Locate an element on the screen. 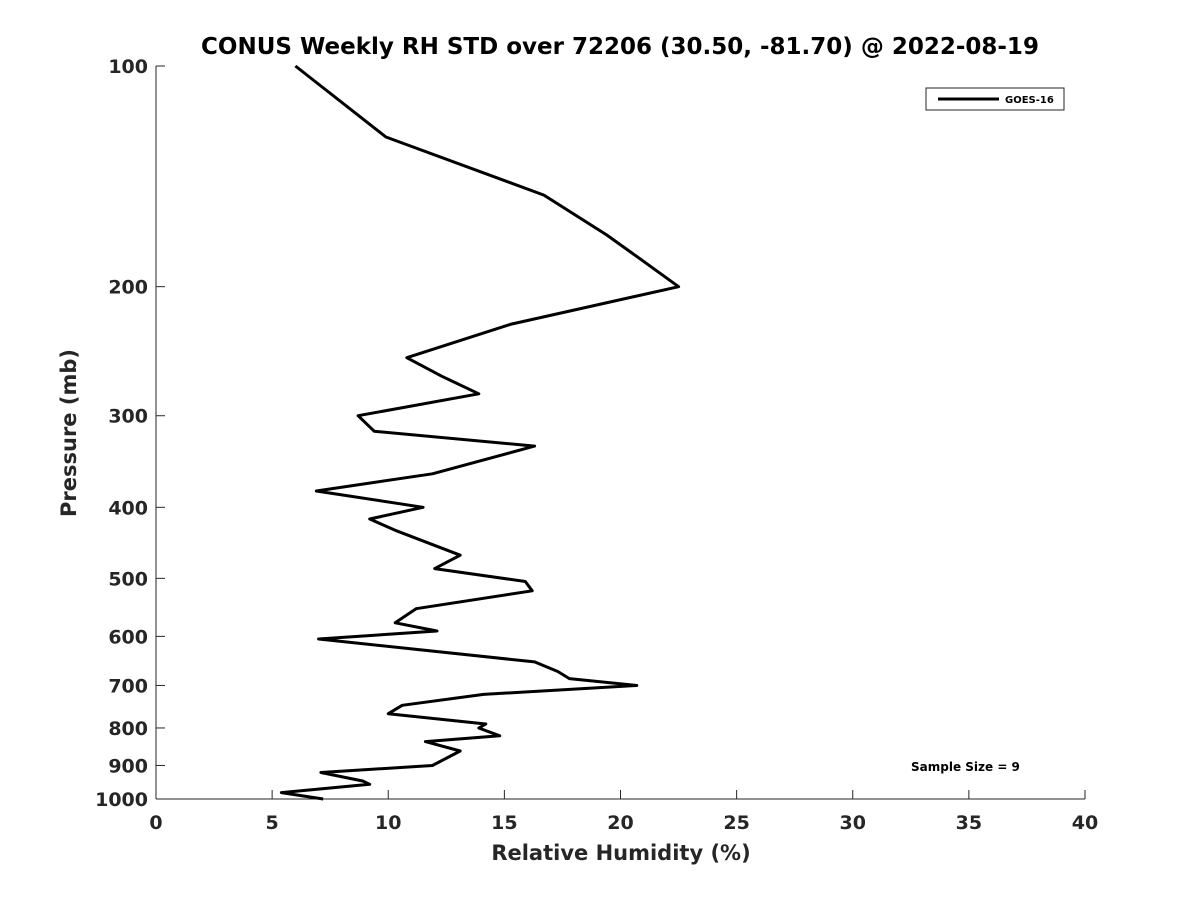 Image resolution: width=1200 pixels, height=900 pixels. y-tick-label: 300 is located at coordinates (128, 417).